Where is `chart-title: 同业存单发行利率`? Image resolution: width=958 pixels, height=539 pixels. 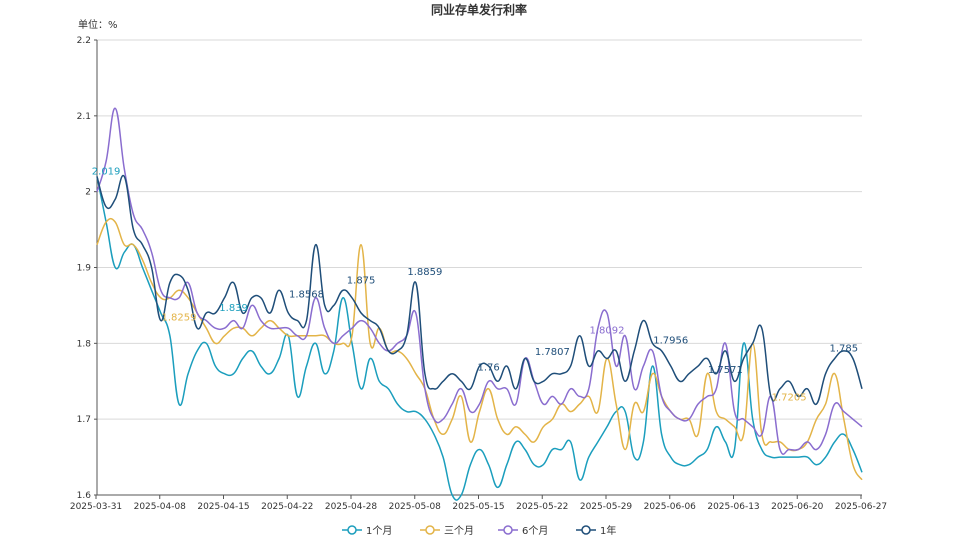 chart-title: 同业存单发行利率 is located at coordinates (479, 9).